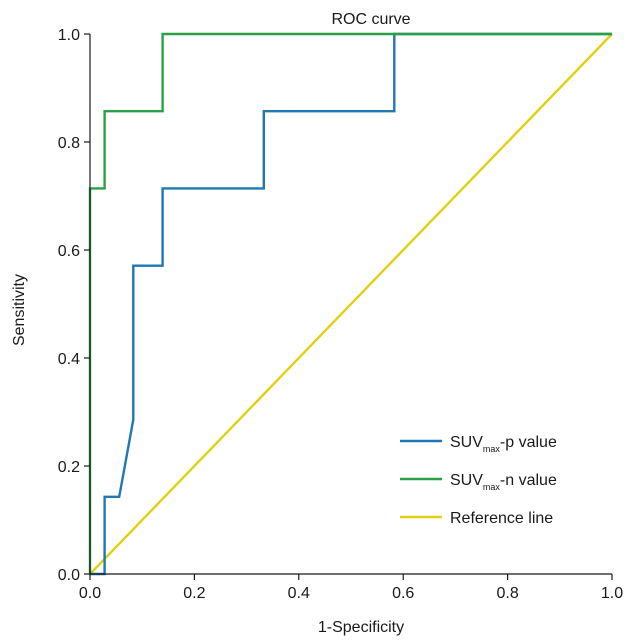 The width and height of the screenshot is (631, 642). Describe the element at coordinates (503, 482) in the screenshot. I see `legend-label: SUVmax-n value` at that location.